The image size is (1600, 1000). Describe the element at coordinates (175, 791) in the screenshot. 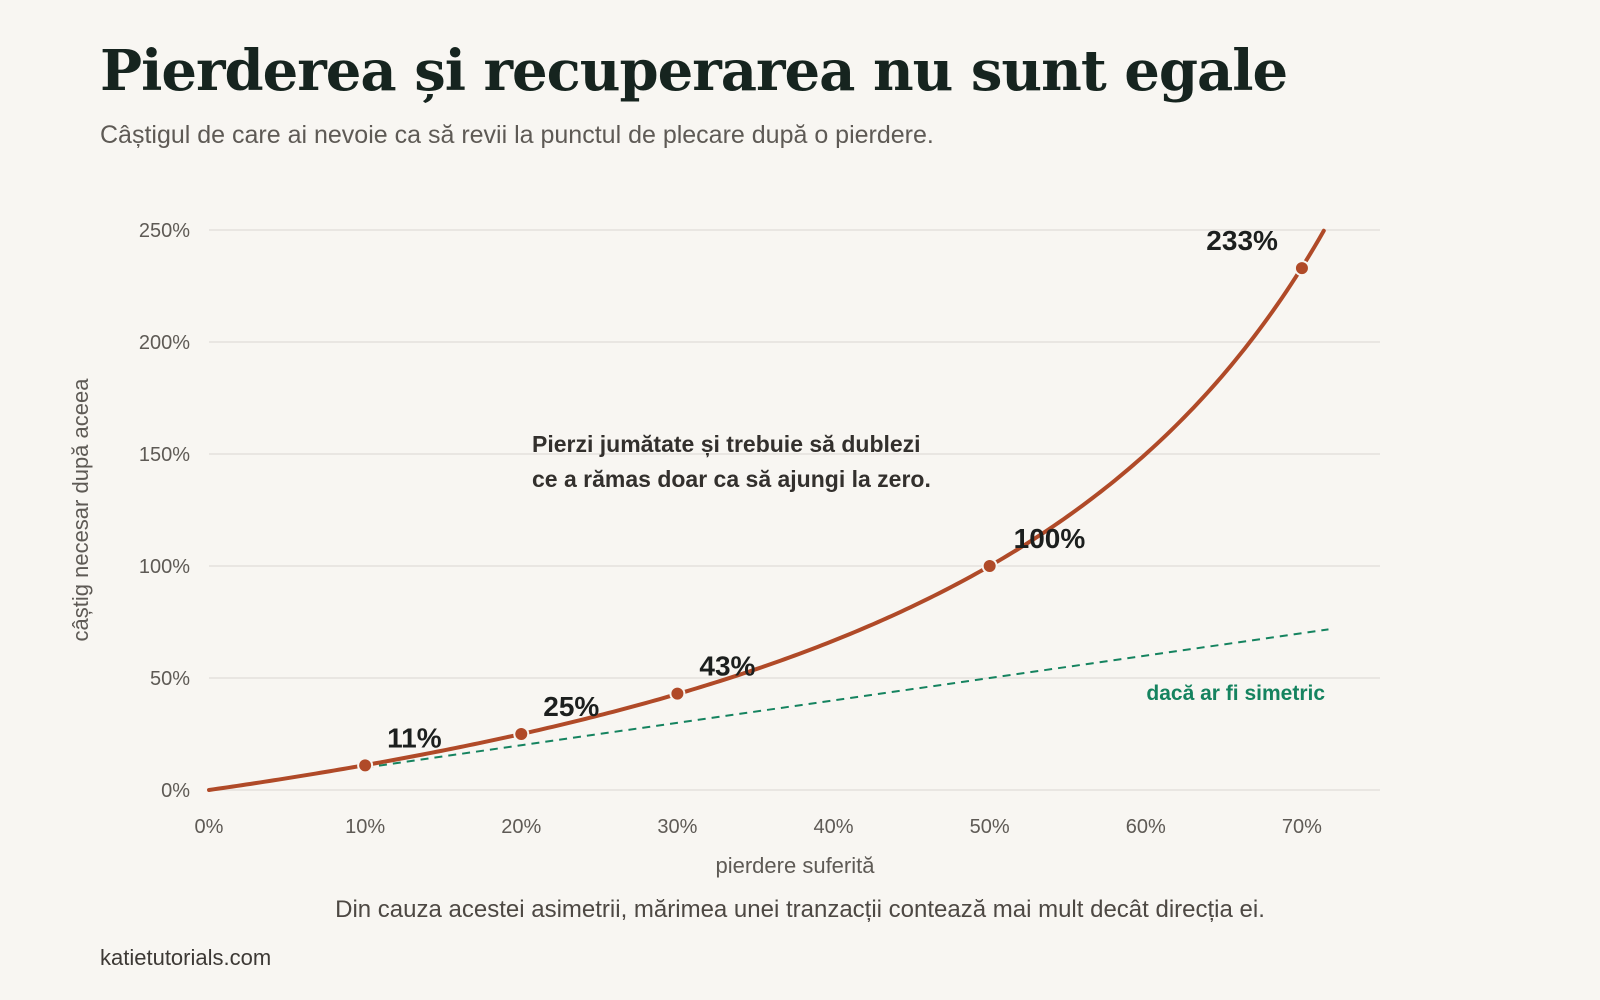

I see `y-tick-label: 0%` at that location.